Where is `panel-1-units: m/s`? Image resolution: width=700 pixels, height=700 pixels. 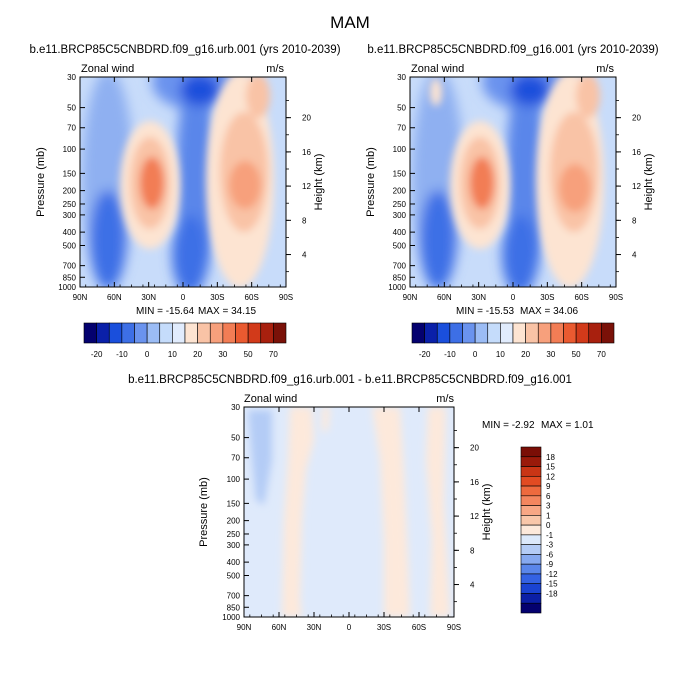 panel-1-units: m/s is located at coordinates (275, 69).